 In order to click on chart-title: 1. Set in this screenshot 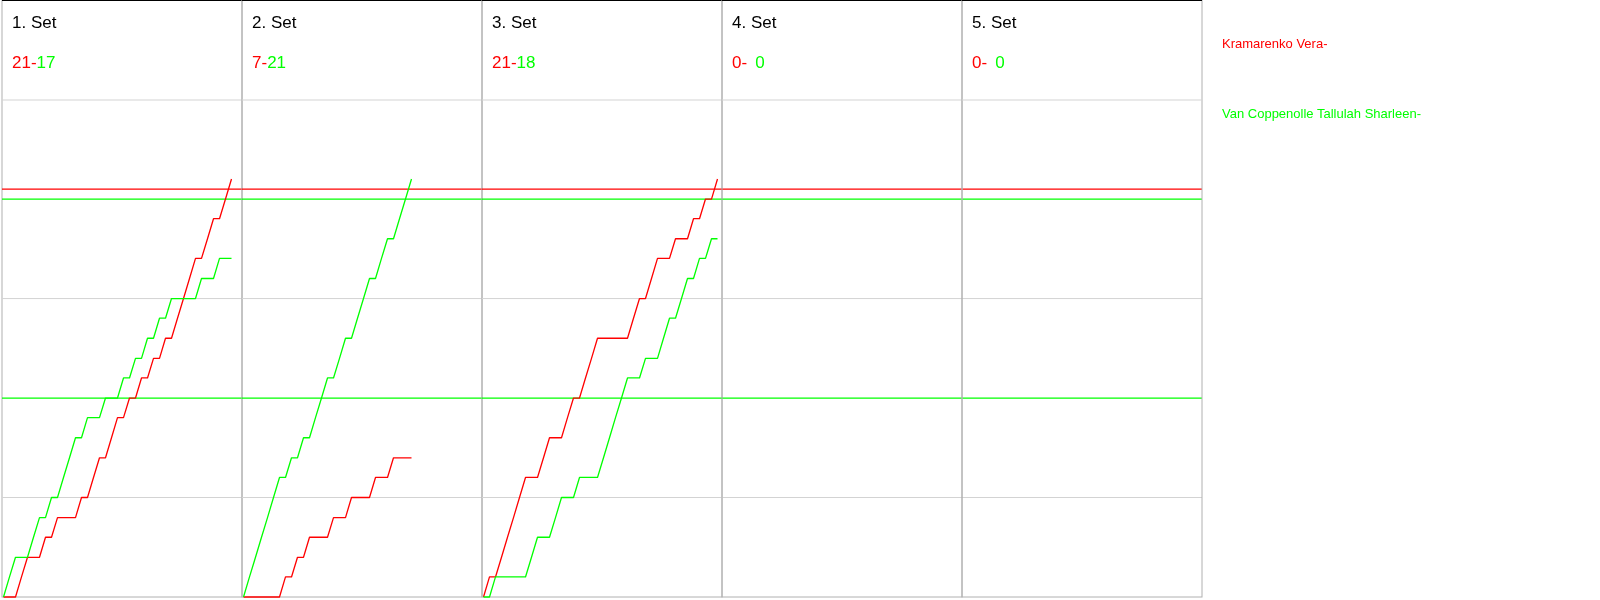, I will do `click(34, 22)`.